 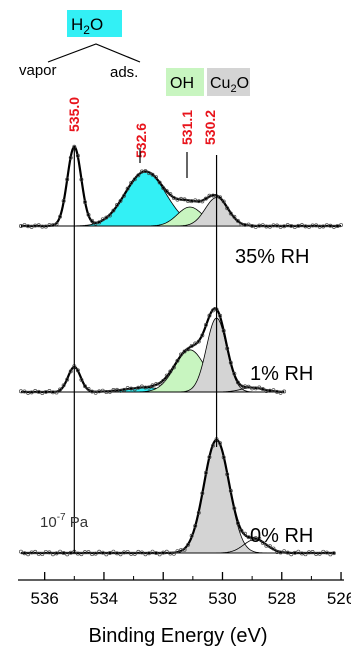 I want to click on x-tick-label: 534, so click(x=104, y=598).